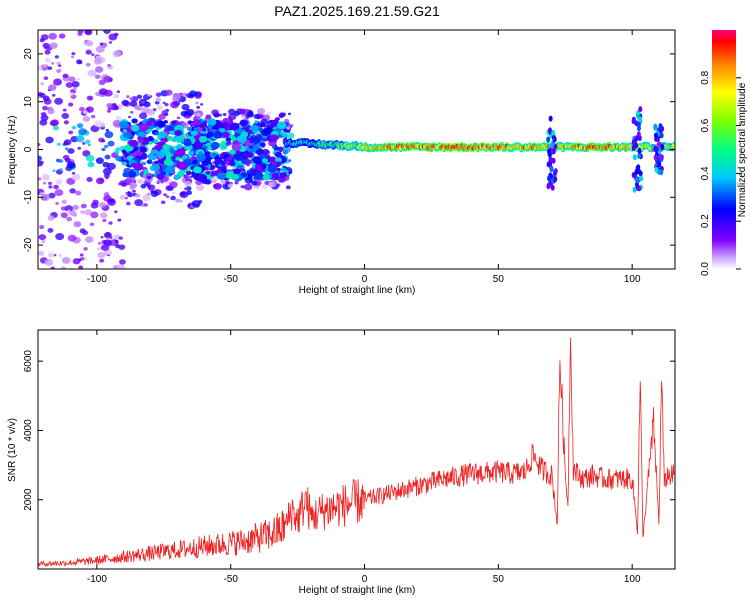 Image resolution: width=750 pixels, height=600 pixels. Describe the element at coordinates (632, 579) in the screenshot. I see `snr-x-tick-label: 100` at that location.